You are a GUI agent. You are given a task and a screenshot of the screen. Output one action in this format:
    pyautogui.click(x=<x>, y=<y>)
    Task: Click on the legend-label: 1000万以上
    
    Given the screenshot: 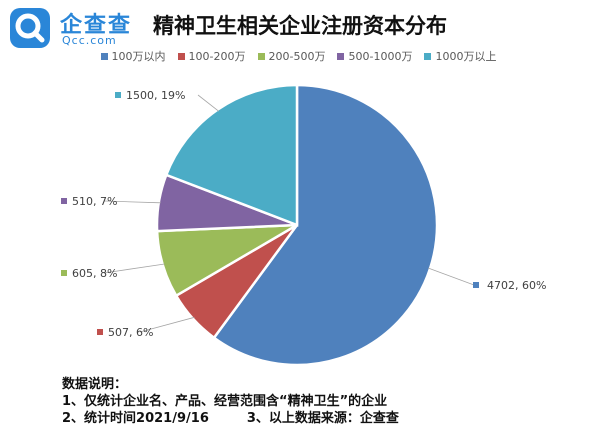 What is the action you would take?
    pyautogui.click(x=466, y=56)
    